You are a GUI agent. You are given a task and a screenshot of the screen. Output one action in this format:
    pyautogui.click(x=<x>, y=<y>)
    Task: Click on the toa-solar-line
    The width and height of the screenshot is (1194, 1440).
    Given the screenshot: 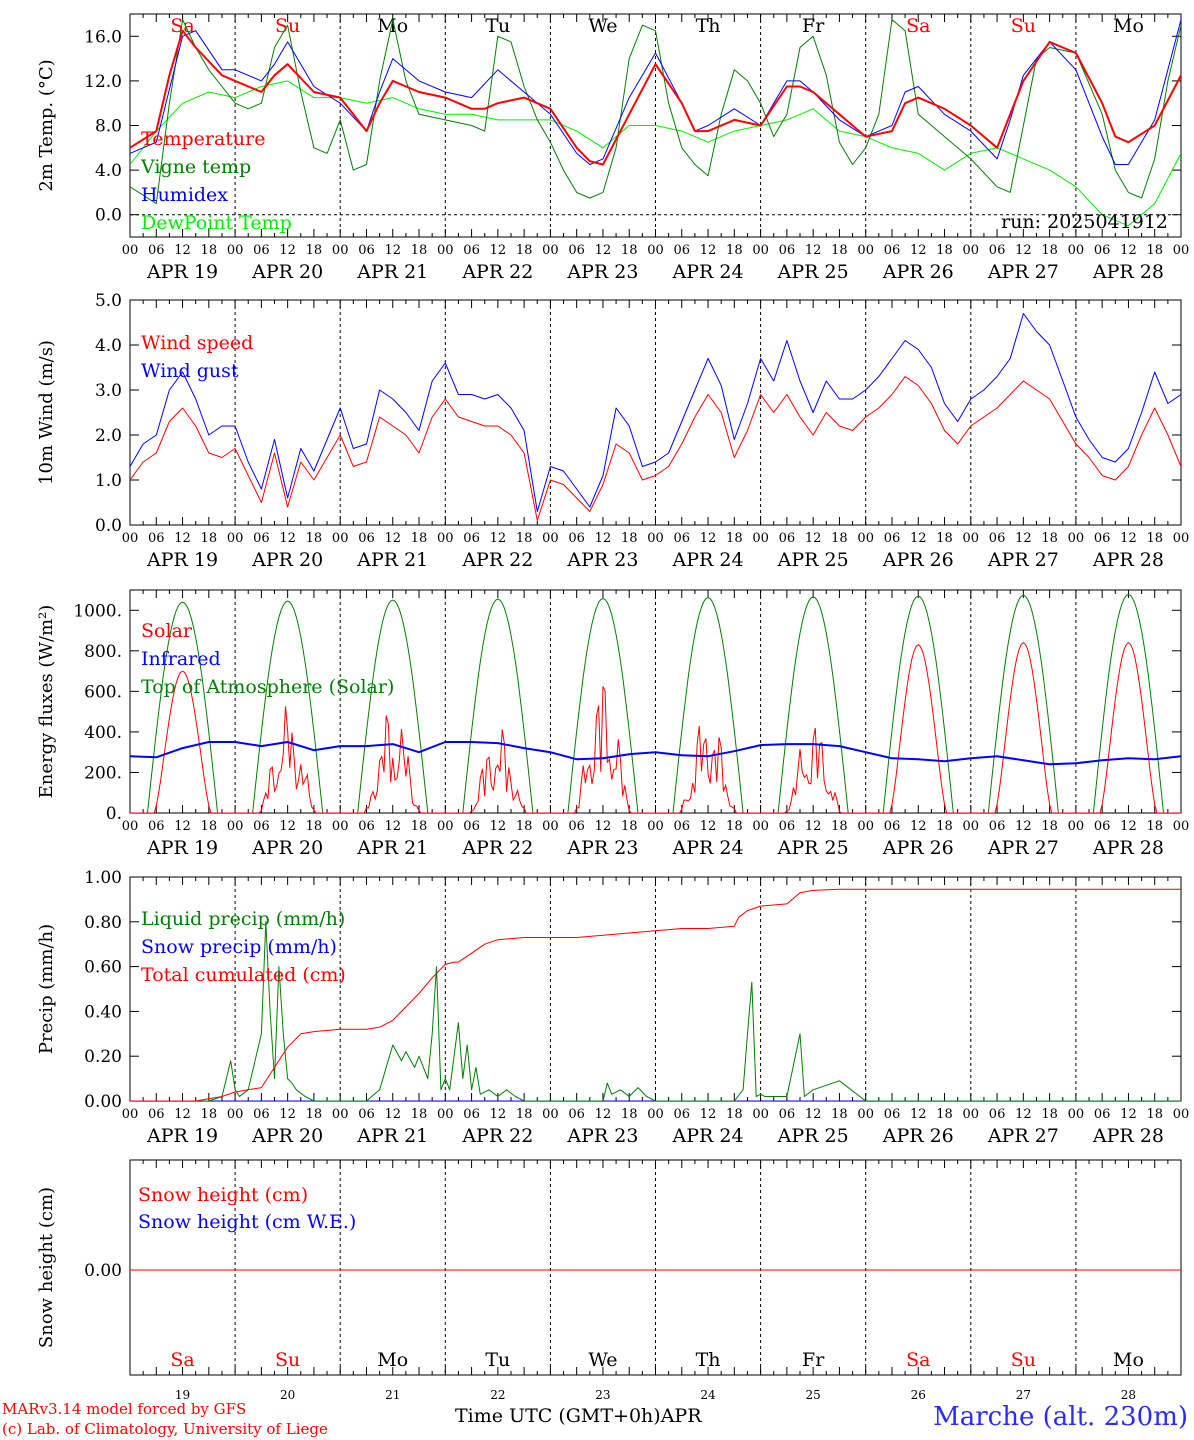 What is the action you would take?
    pyautogui.click(x=655, y=703)
    